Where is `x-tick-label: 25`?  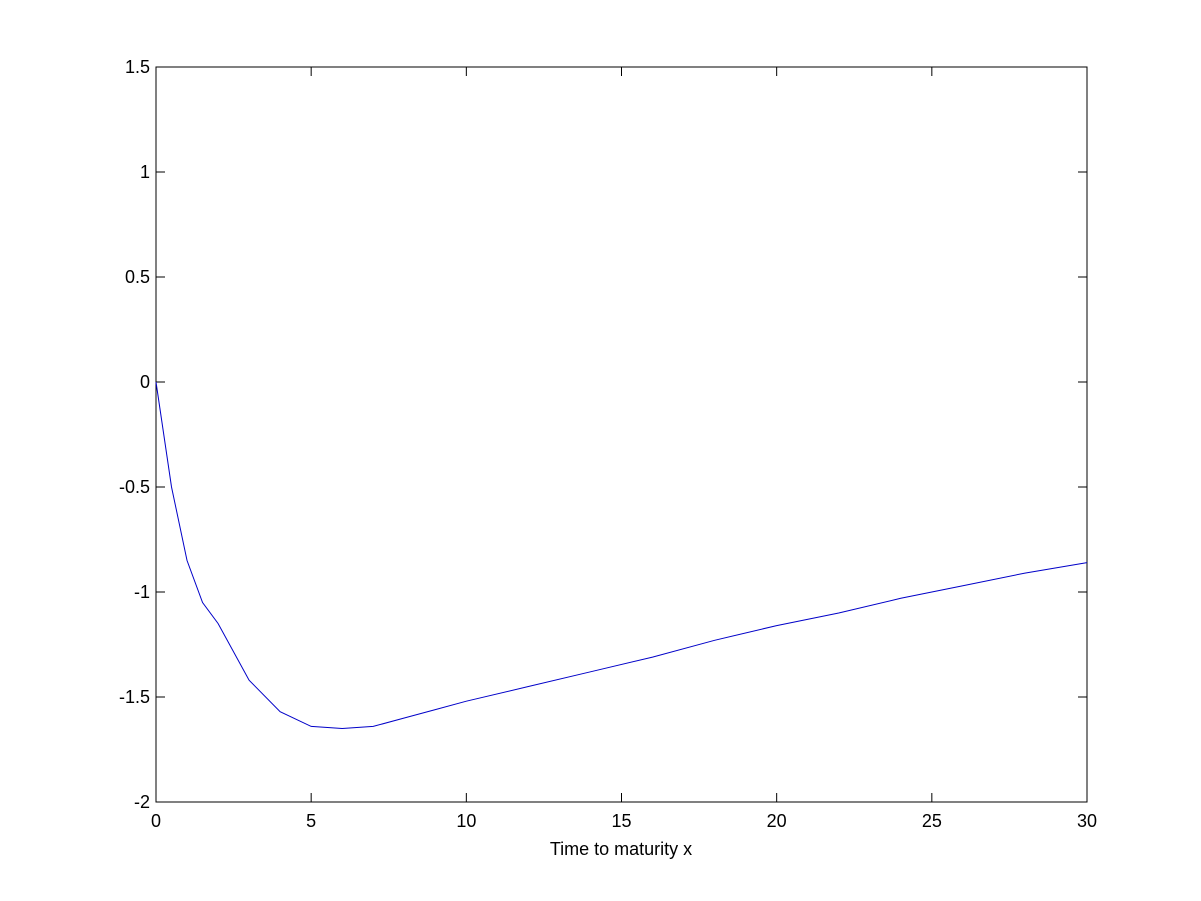
x-tick-label: 25 is located at coordinates (932, 821).